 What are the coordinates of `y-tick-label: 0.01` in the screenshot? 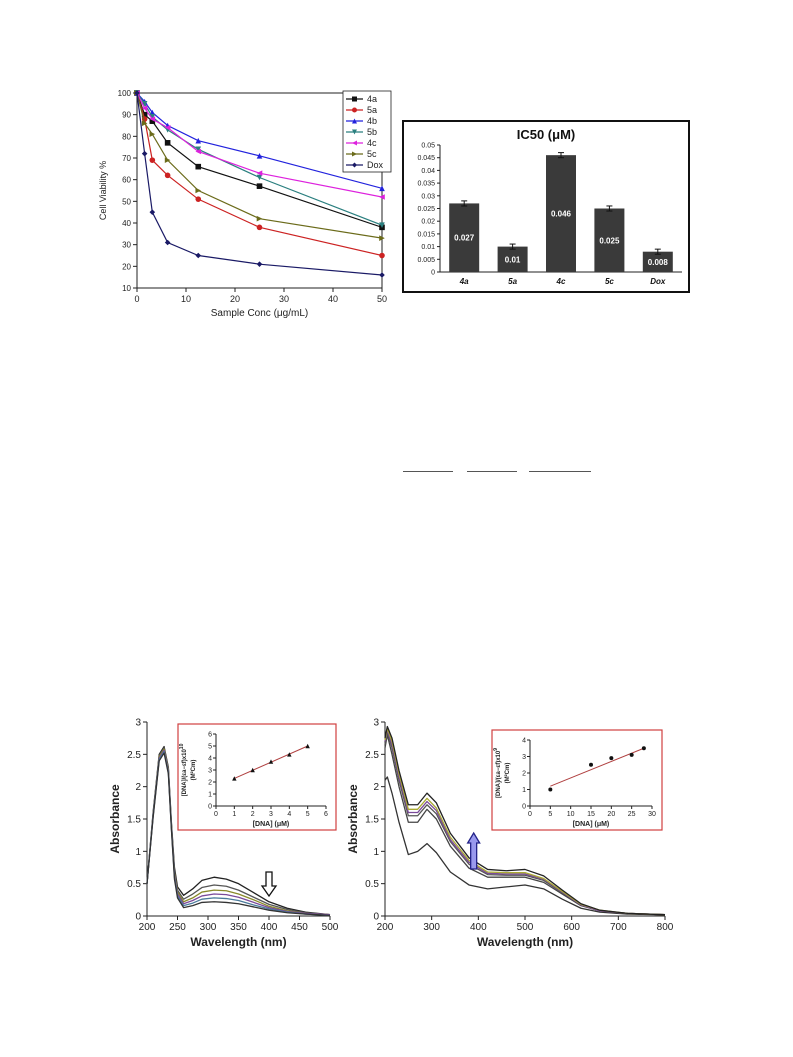 It's located at (428, 247).